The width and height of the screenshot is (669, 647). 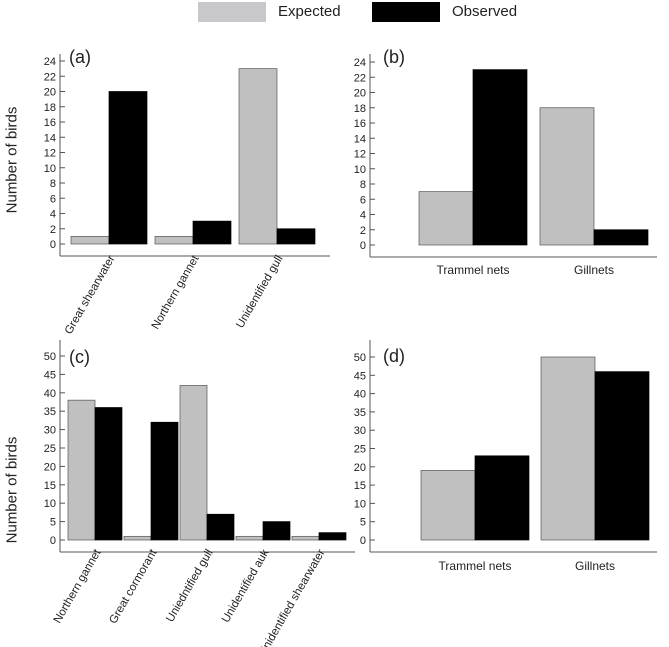 I want to click on legend-swatch-expected, so click(x=232, y=12).